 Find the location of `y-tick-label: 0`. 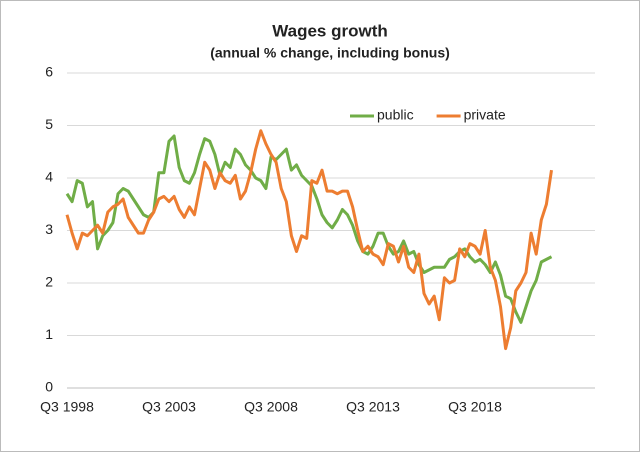

y-tick-label: 0 is located at coordinates (49, 387).